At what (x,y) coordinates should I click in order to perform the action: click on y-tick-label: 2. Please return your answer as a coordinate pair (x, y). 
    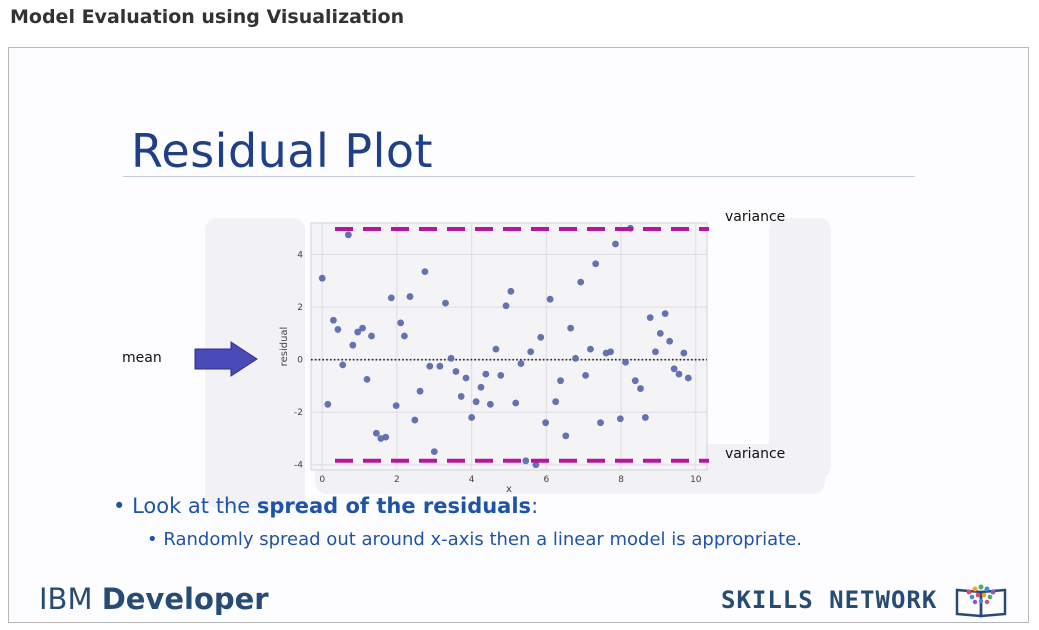
    Looking at the image, I should click on (300, 308).